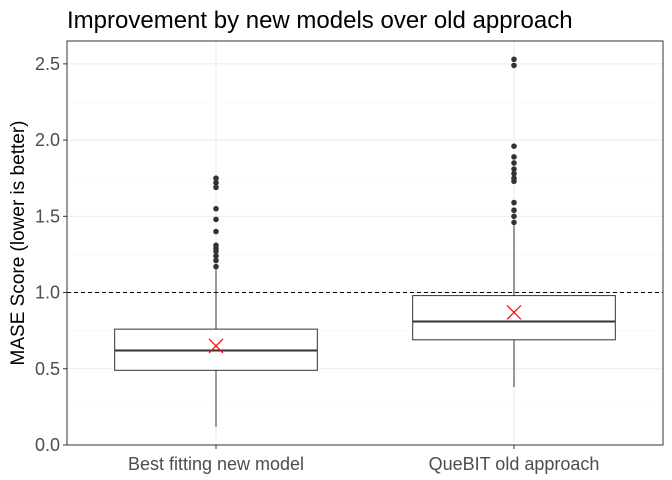  I want to click on y-tick-label: 0.5, so click(47, 369).